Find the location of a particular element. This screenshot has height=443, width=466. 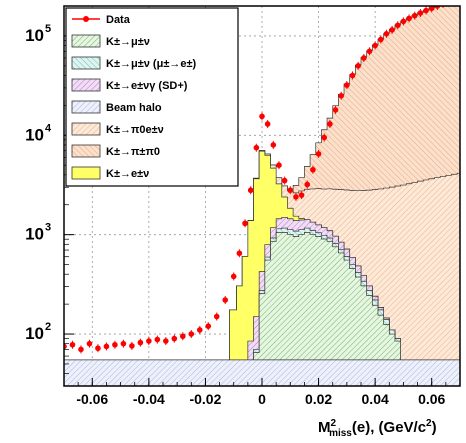

x-tick-label: -0.04 is located at coordinates (149, 399).